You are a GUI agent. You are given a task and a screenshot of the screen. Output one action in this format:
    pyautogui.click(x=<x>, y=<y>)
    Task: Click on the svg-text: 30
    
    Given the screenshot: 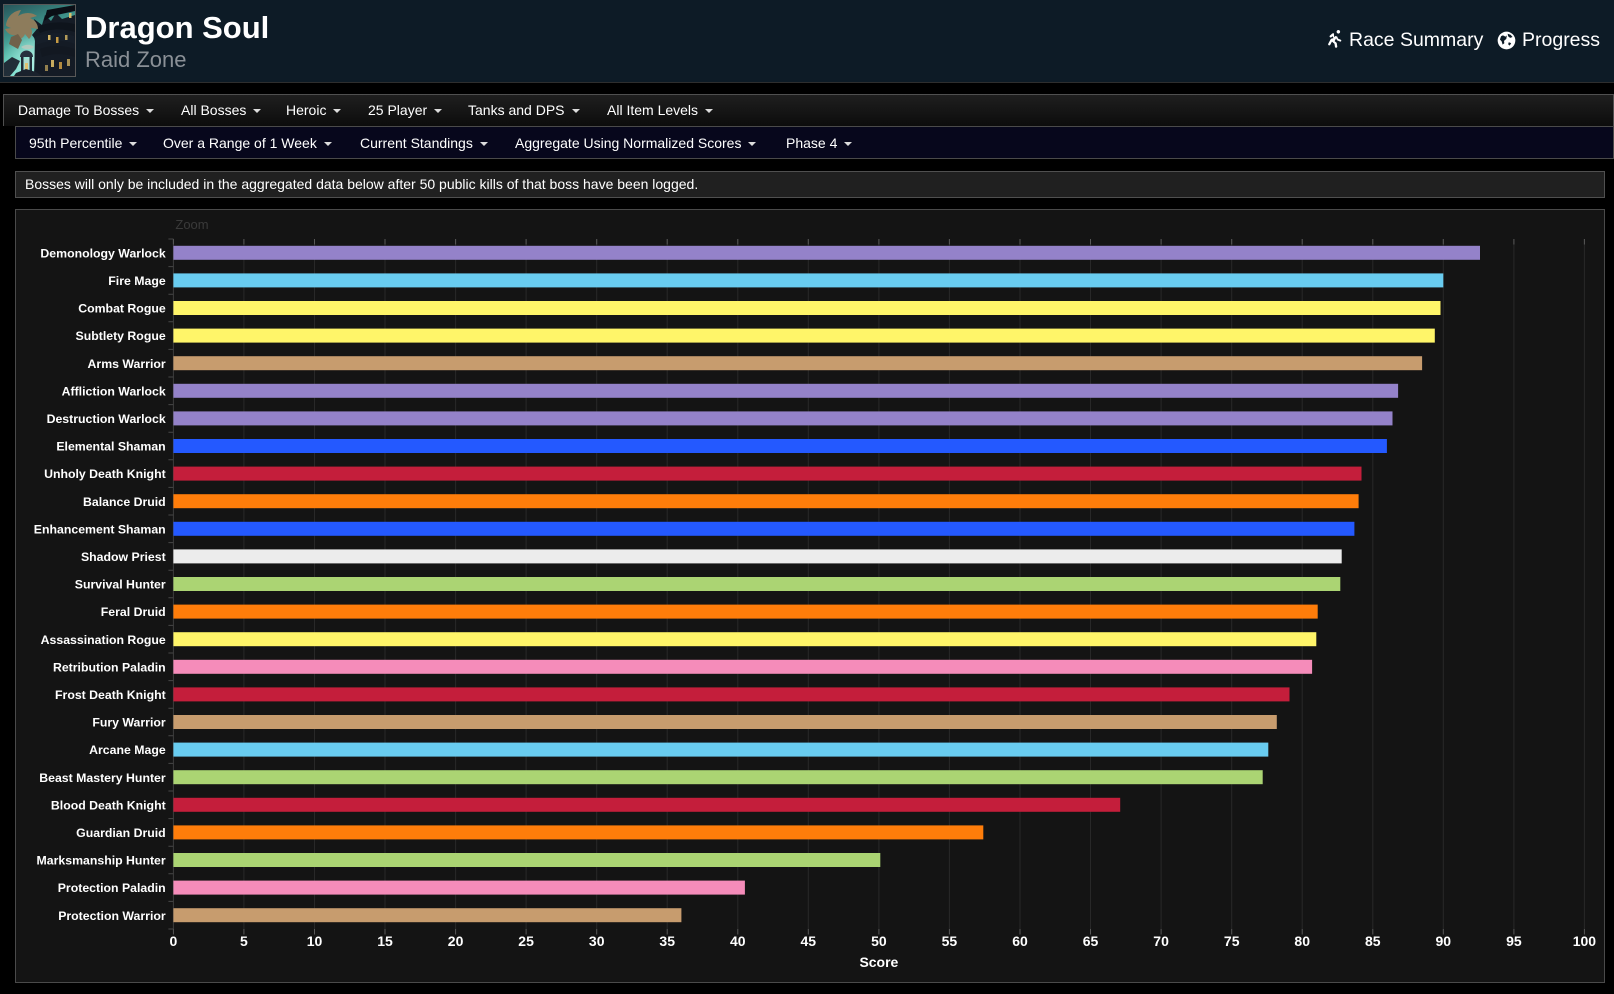 What is the action you would take?
    pyautogui.click(x=597, y=941)
    